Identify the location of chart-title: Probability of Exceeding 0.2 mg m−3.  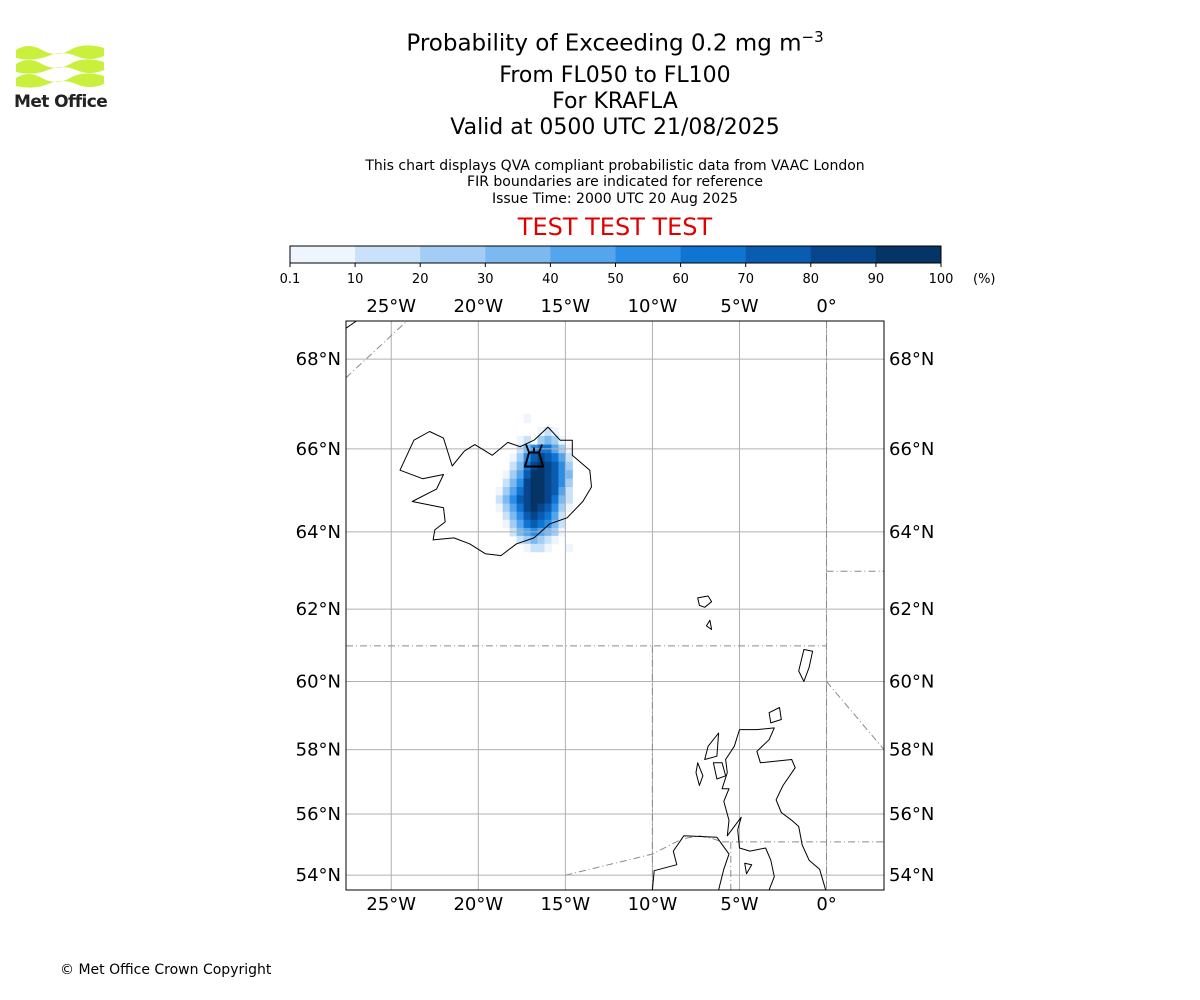
(600, 42).